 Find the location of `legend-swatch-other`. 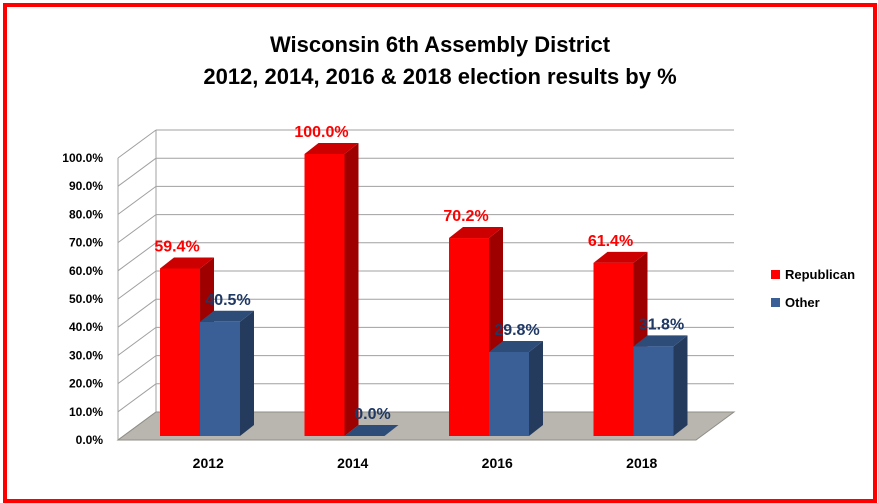

legend-swatch-other is located at coordinates (775, 302).